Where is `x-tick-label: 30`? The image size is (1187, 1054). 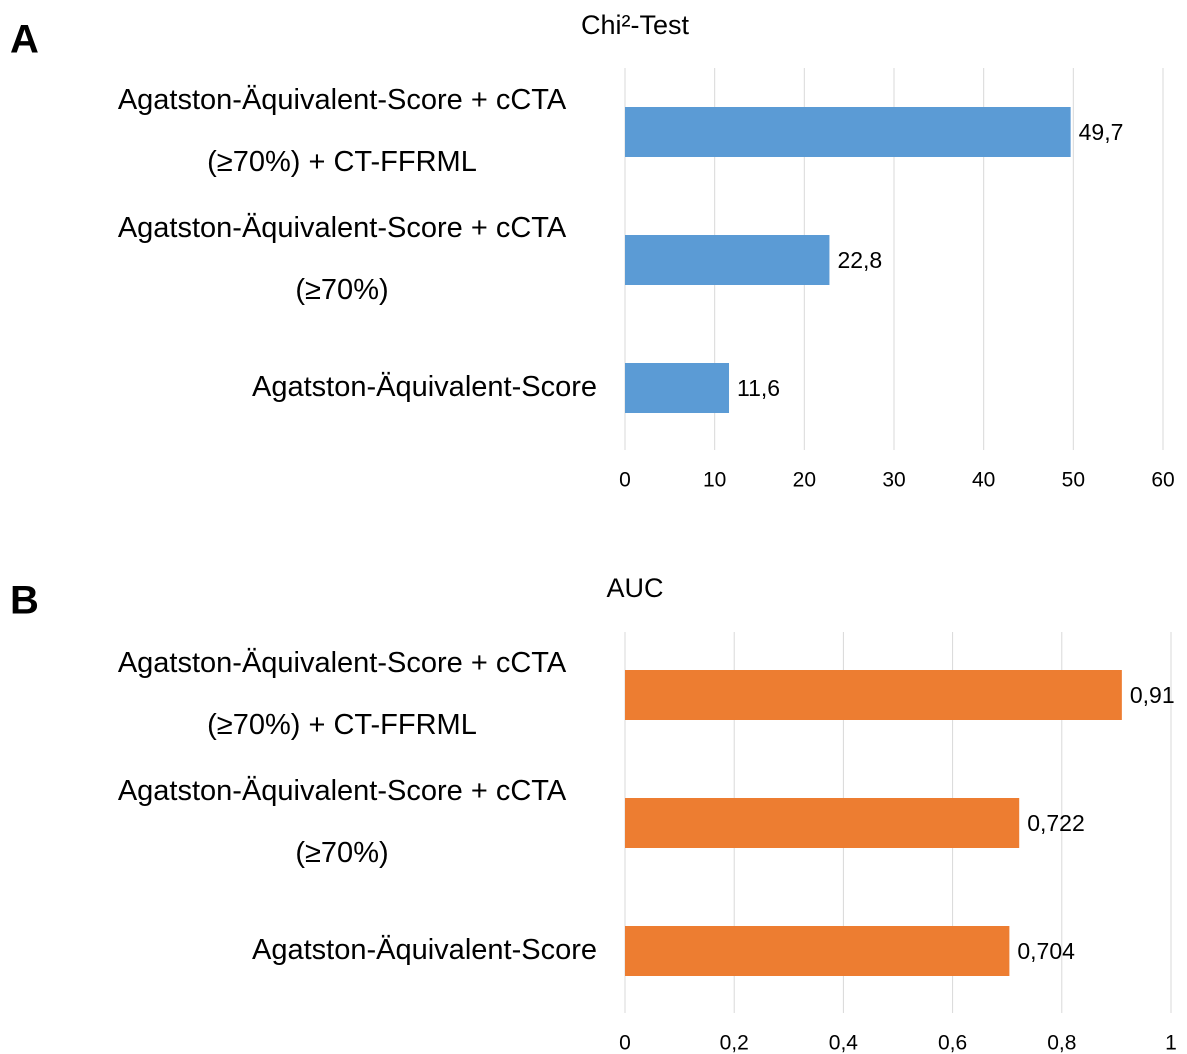
x-tick-label: 30 is located at coordinates (893, 480).